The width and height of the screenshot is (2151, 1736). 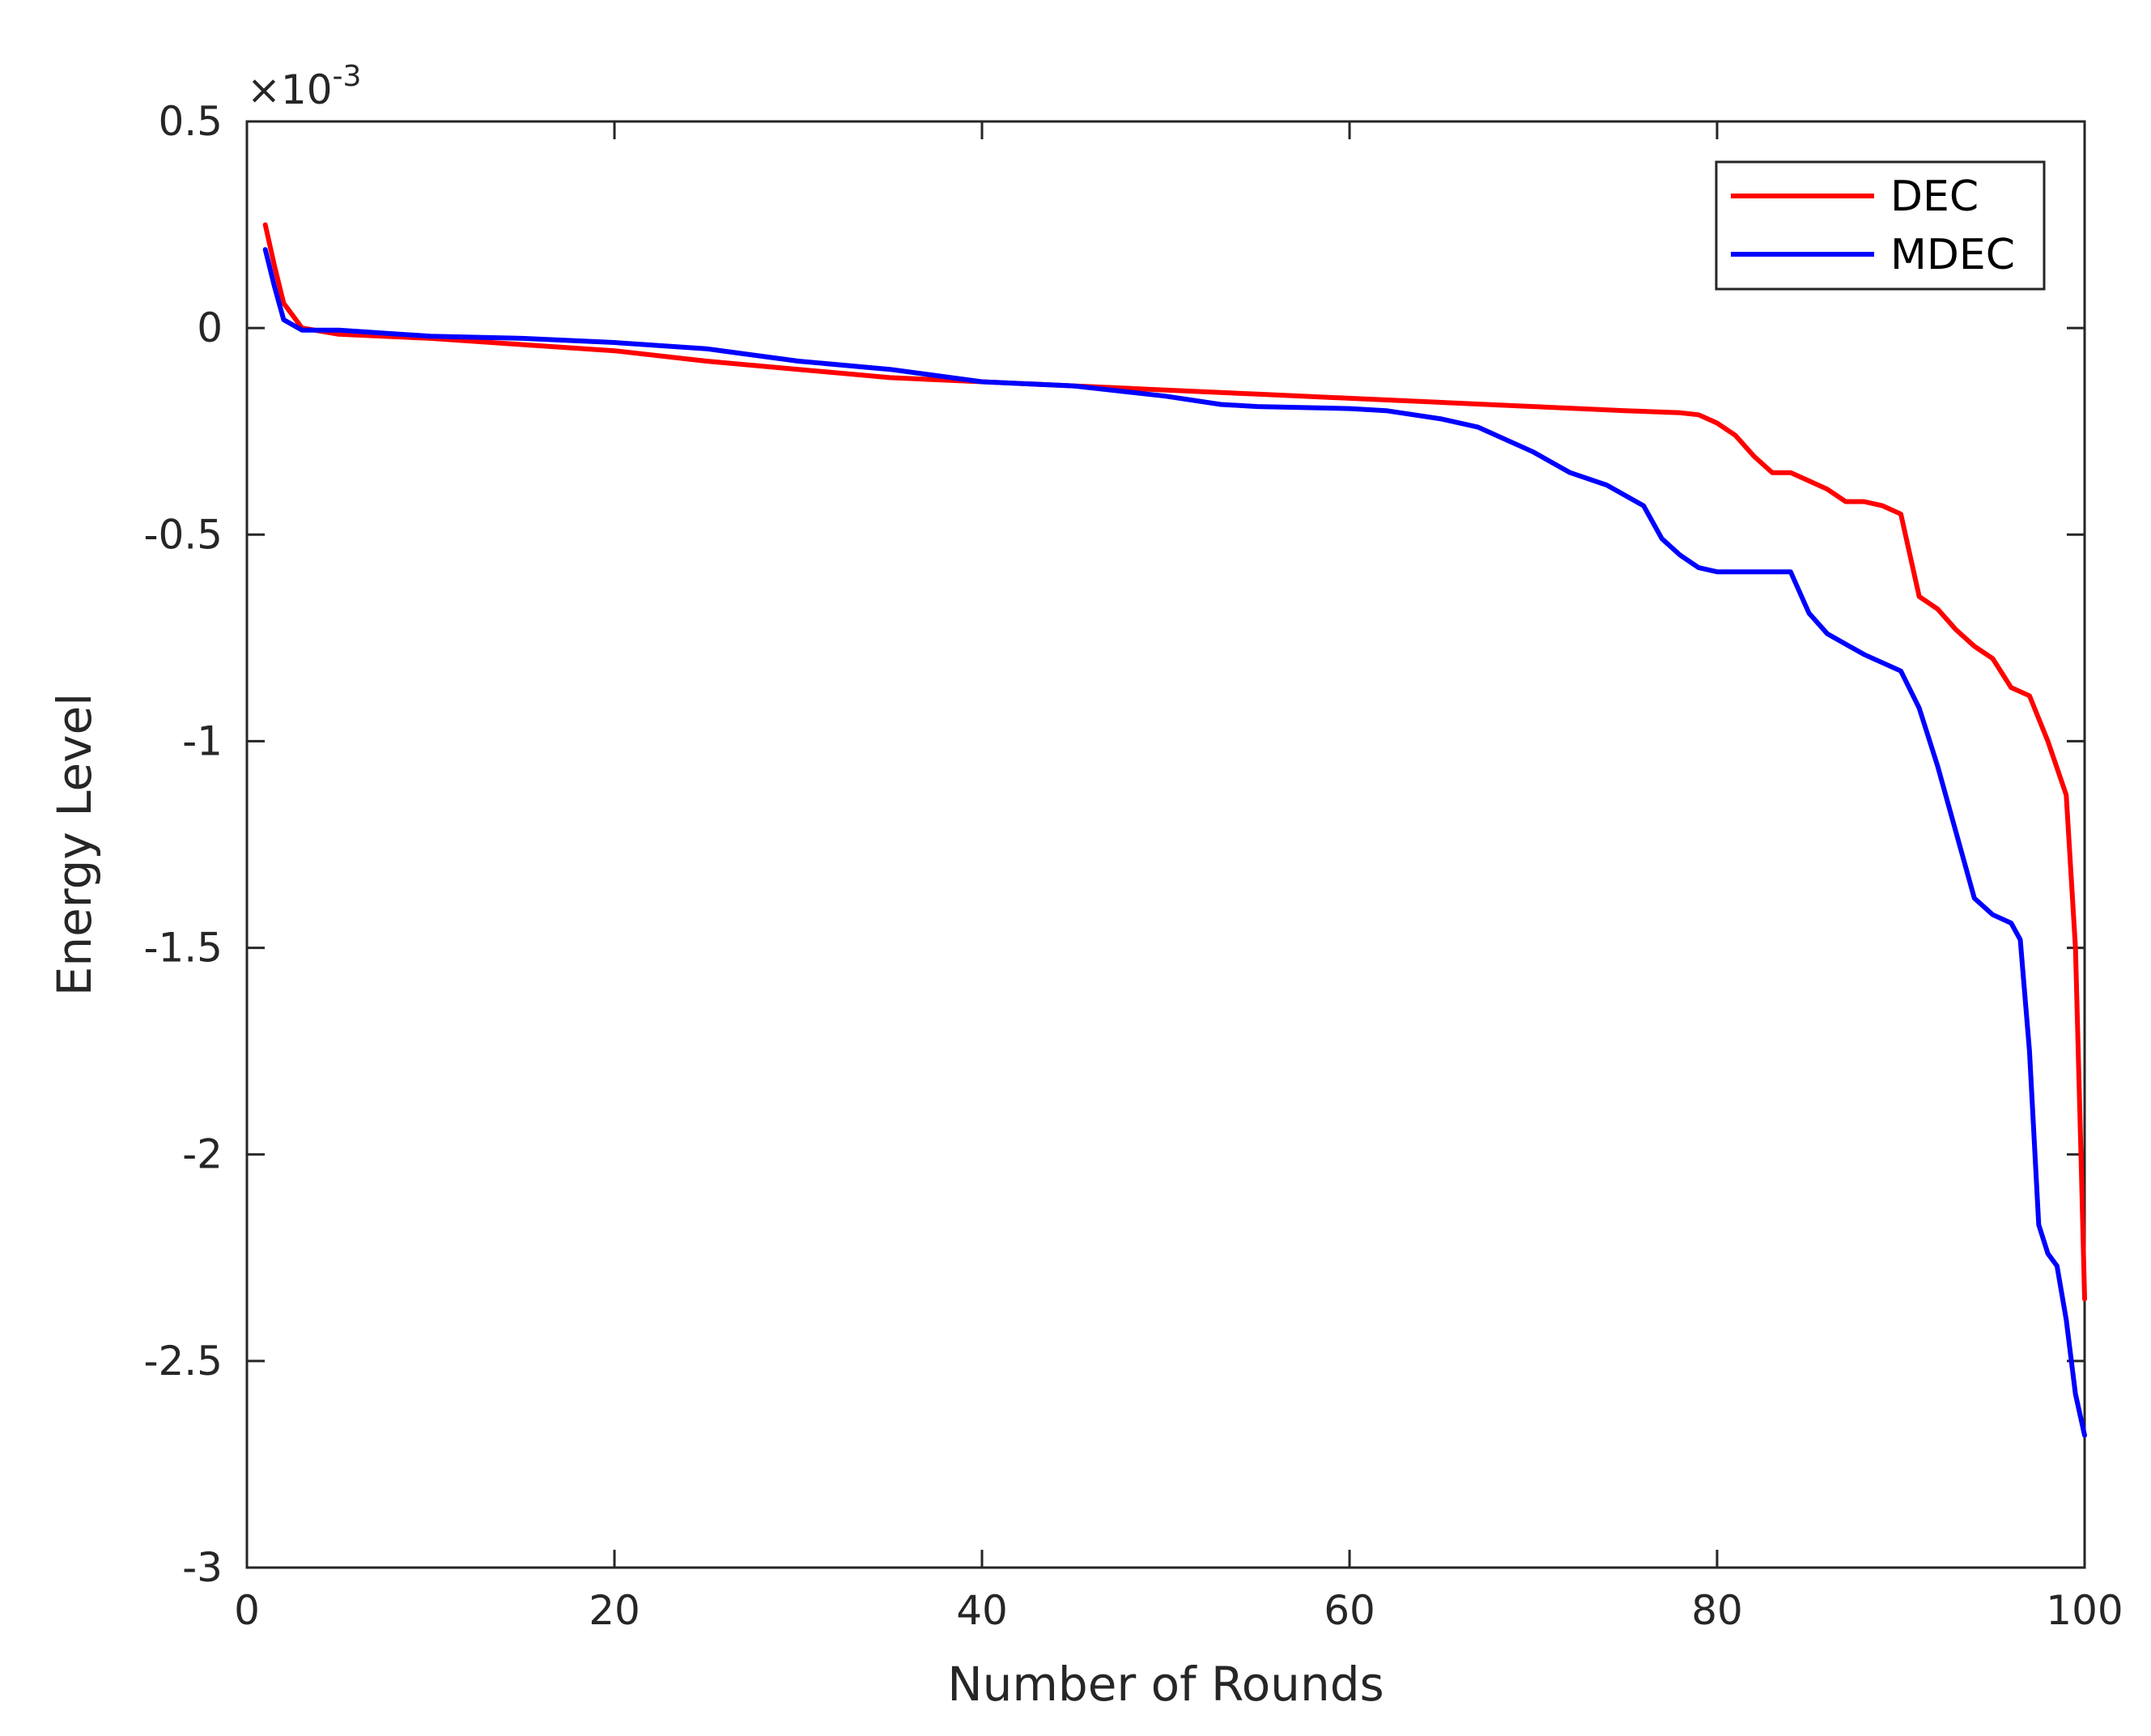 I want to click on exponent-power: -3, so click(x=347, y=76).